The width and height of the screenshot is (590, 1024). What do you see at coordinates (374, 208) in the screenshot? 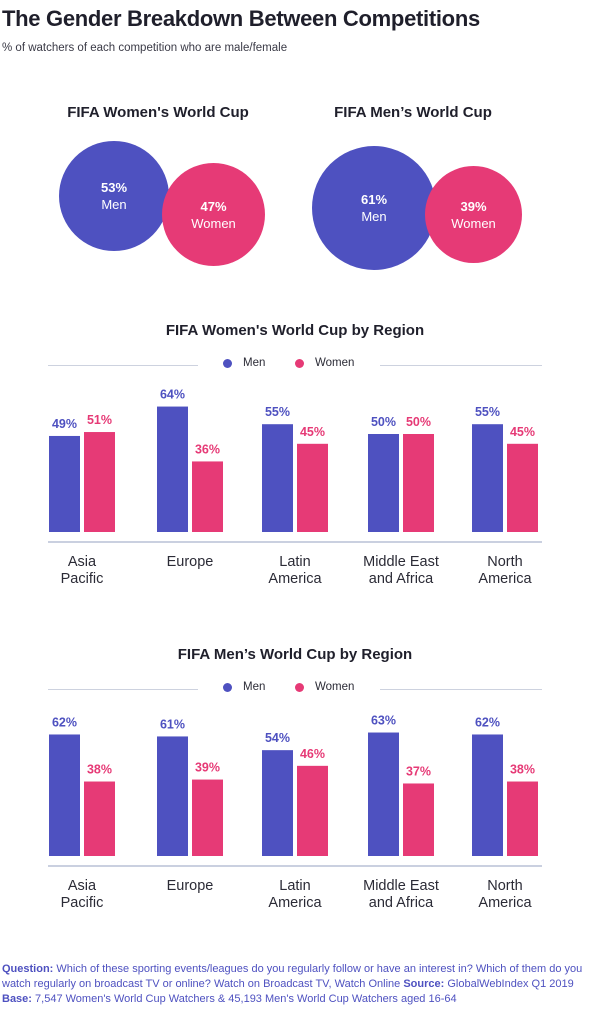
I see `mens-cup-men-circle: 61% Men` at bounding box center [374, 208].